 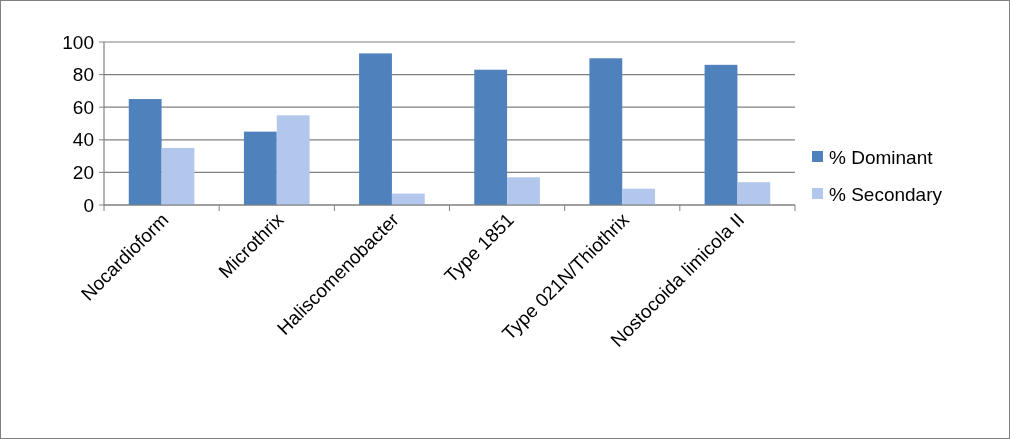 I want to click on y-tick-label: 80, so click(x=83, y=75).